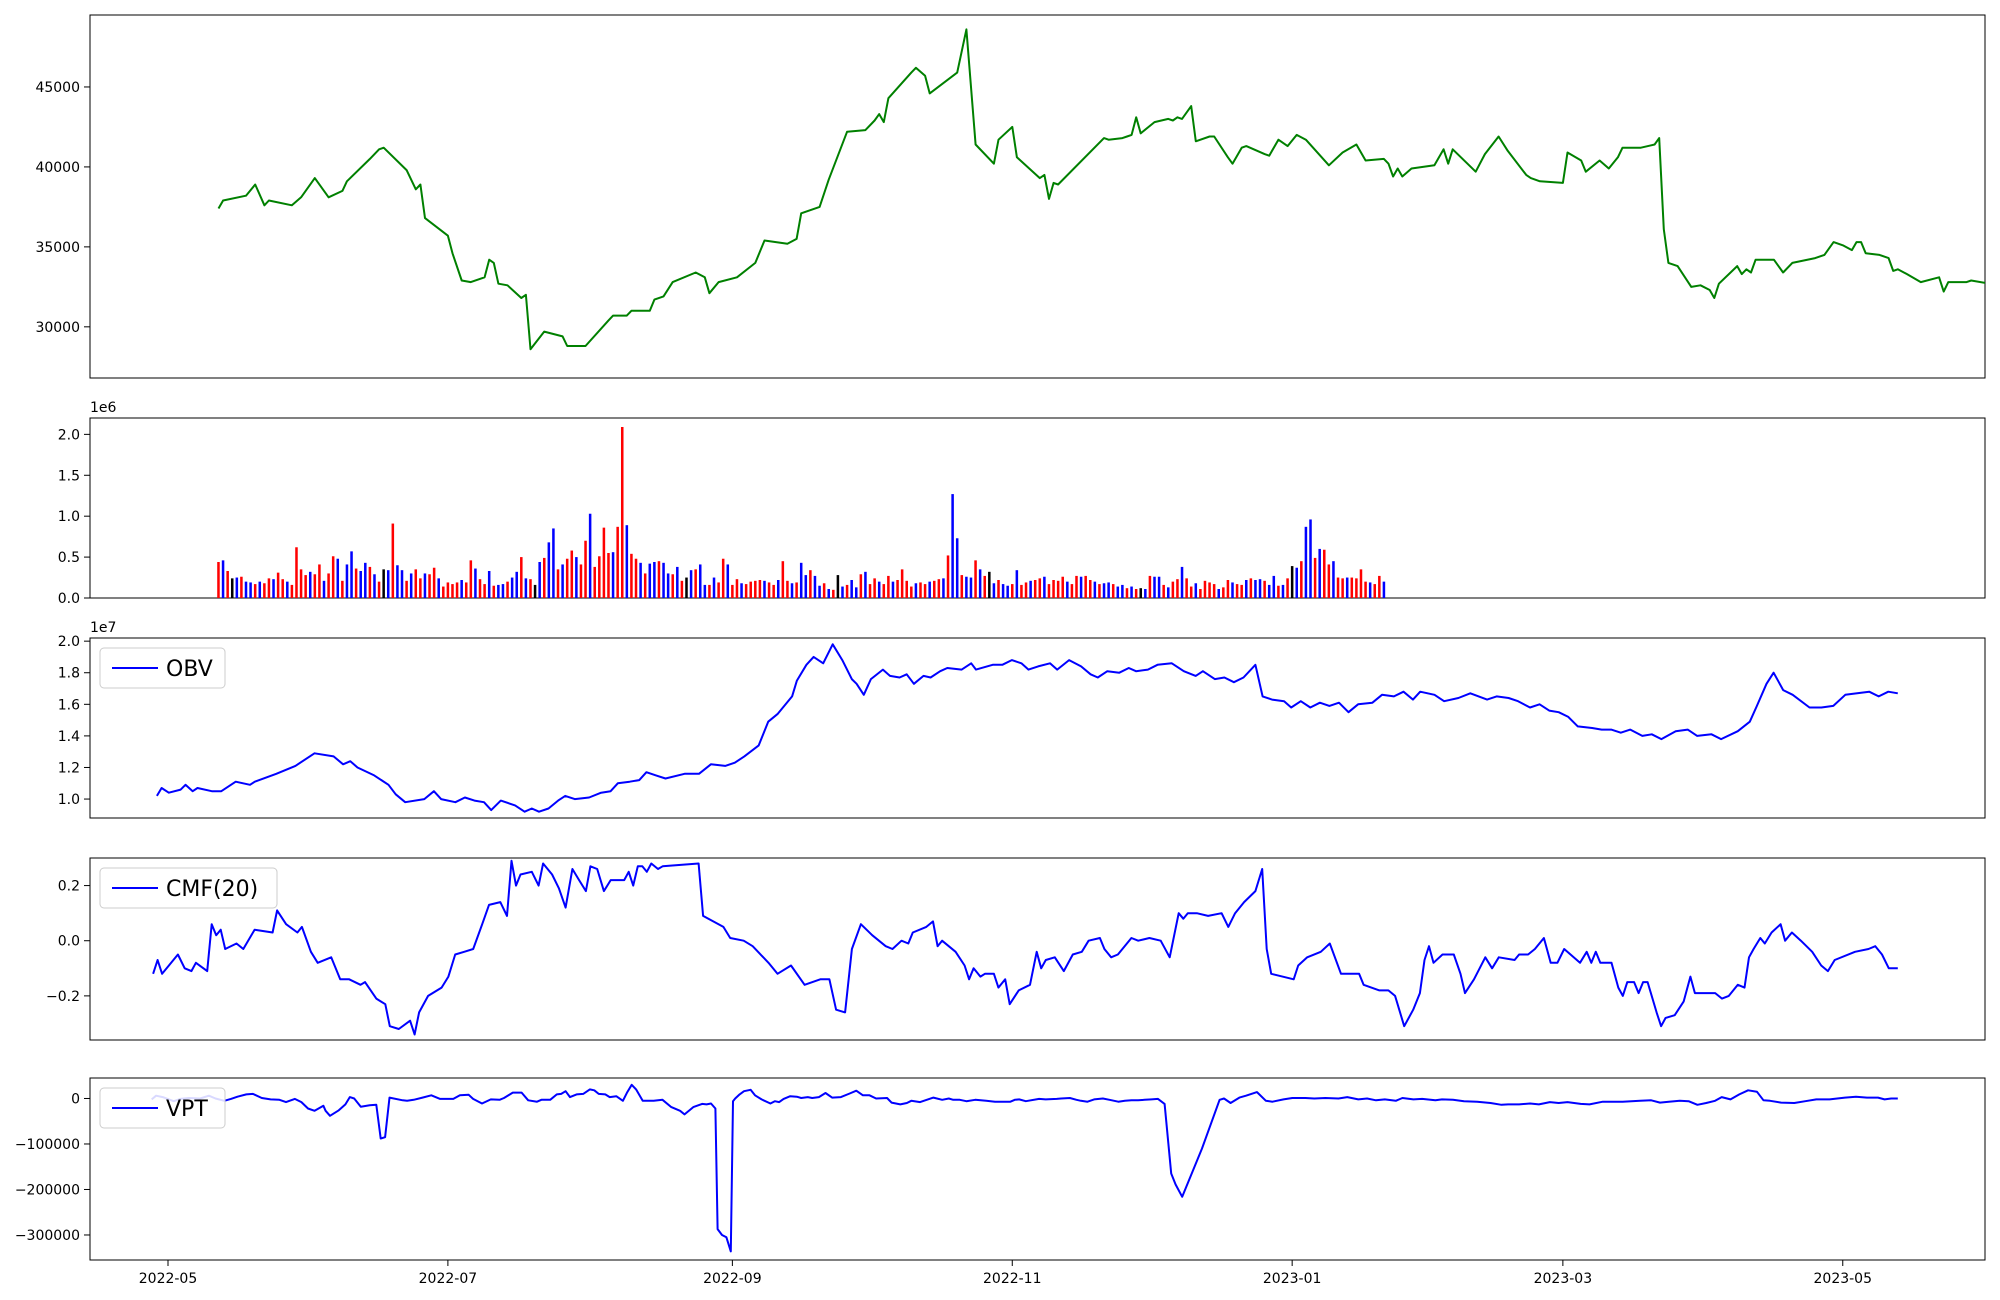 The width and height of the screenshot is (2000, 1300). Describe the element at coordinates (47, 1236) in the screenshot. I see `y-tick-label: −300000` at that location.